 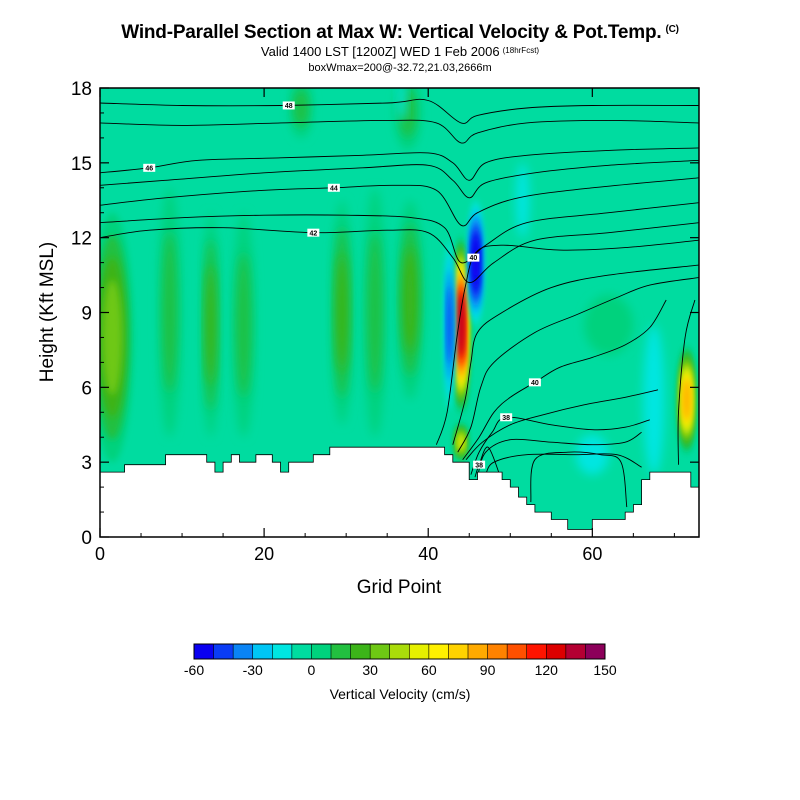 What do you see at coordinates (86, 314) in the screenshot?
I see `y-tick-label: 9` at bounding box center [86, 314].